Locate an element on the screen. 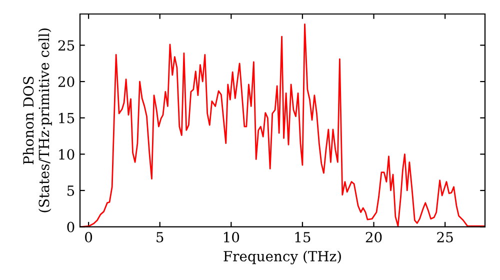 Image resolution: width=500 pixels, height=280 pixels. x-axis-title: Frequency (THz) is located at coordinates (282, 257).